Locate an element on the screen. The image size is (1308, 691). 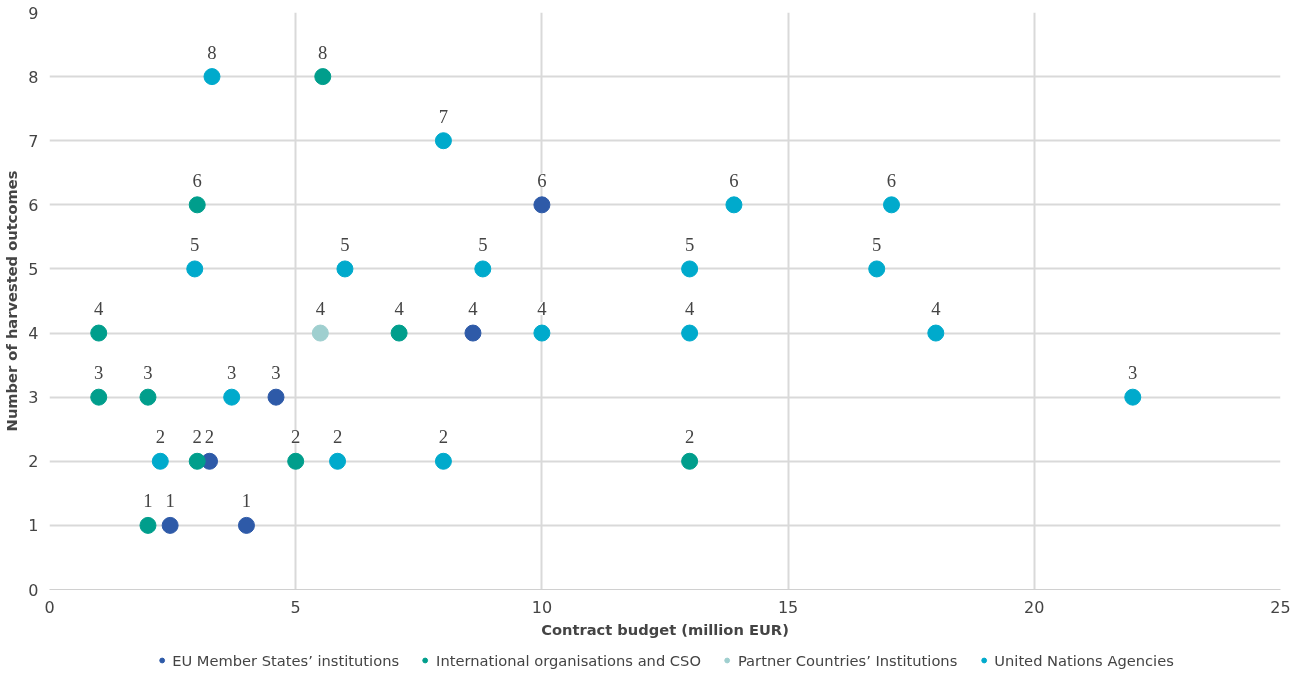
legend-label: International organisations and CSO is located at coordinates (568, 660).